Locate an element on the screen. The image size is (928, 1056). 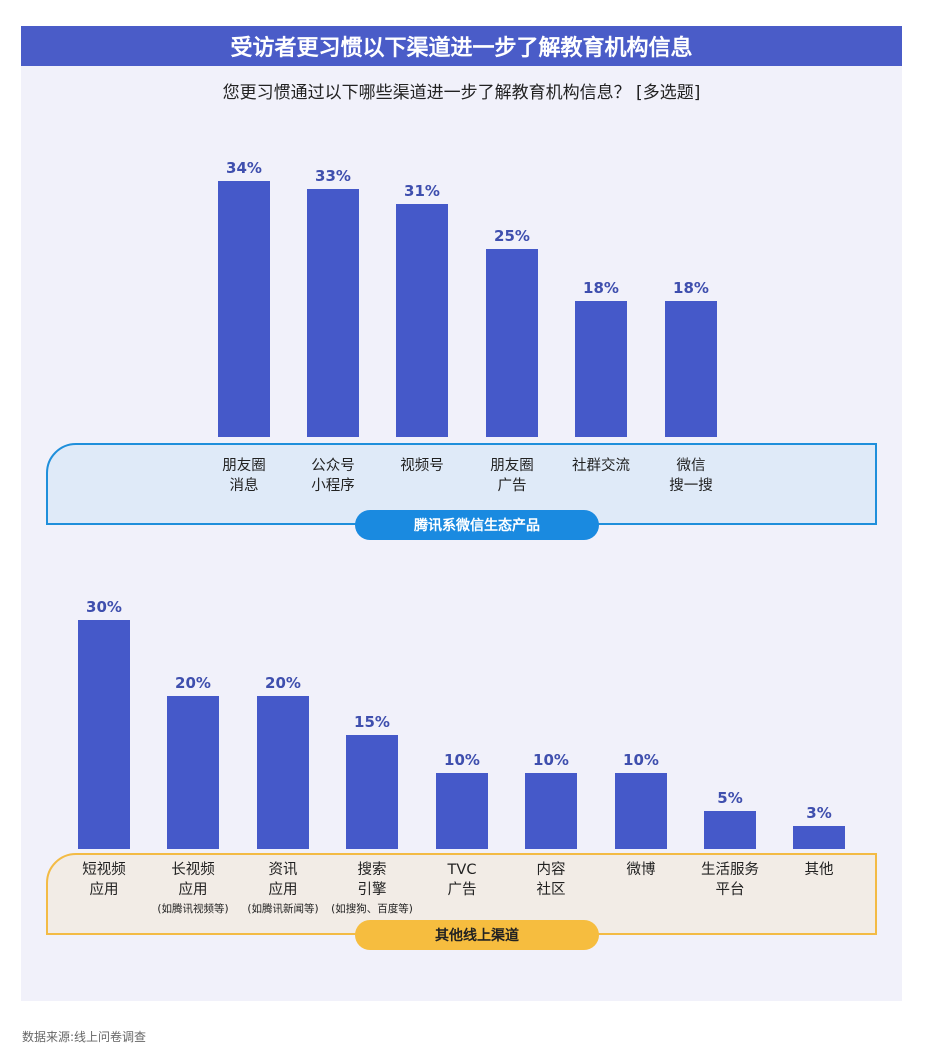
category-label-2-8: 生活服务 平台 is located at coordinates (730, 880).